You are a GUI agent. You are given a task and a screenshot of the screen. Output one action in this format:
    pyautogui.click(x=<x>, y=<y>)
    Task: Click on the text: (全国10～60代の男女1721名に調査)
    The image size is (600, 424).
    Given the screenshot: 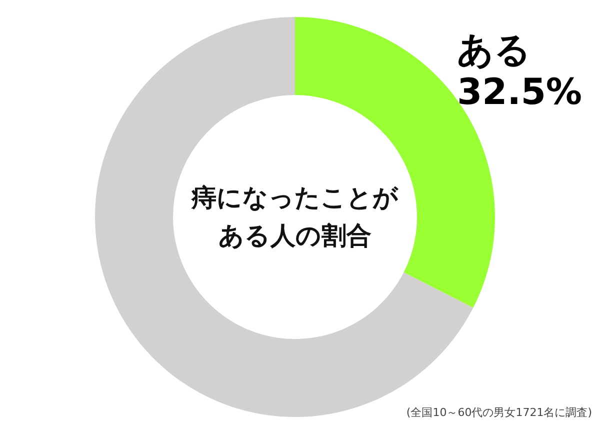 What is the action you would take?
    pyautogui.click(x=499, y=412)
    